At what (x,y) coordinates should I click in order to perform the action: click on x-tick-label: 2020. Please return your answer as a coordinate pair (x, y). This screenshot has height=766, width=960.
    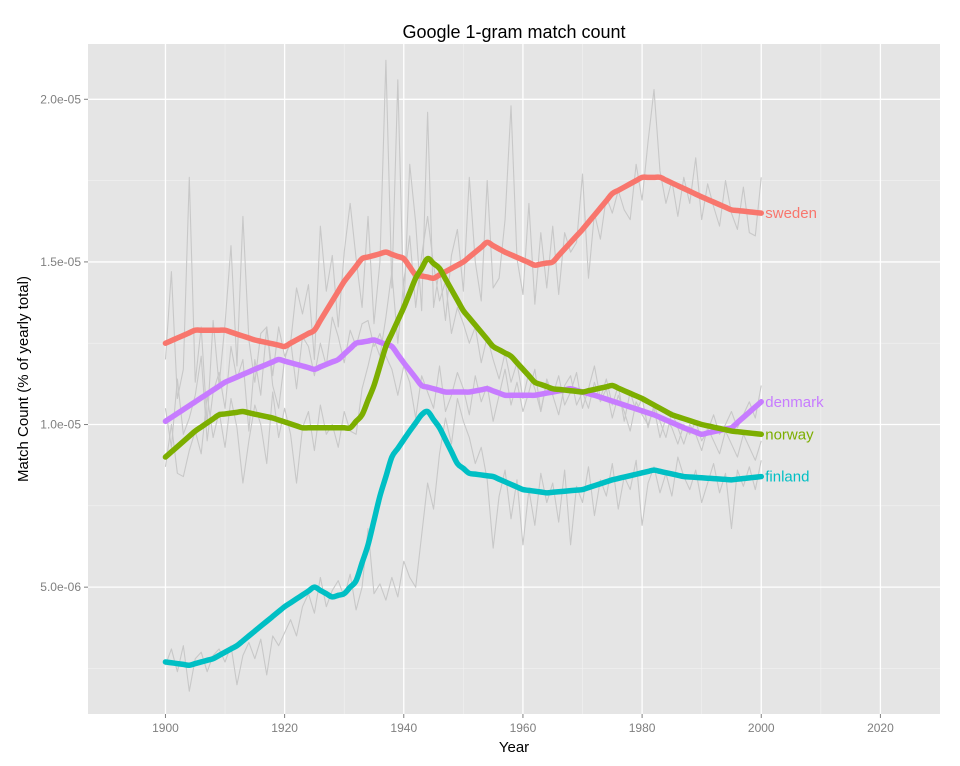
    Looking at the image, I should click on (880, 728).